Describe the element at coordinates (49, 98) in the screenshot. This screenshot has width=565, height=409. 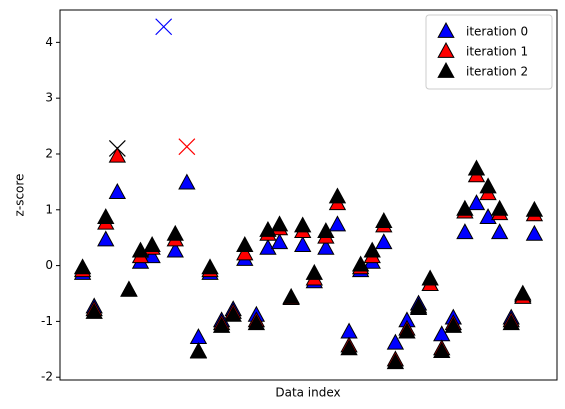
I see `y-tick-label: 3` at that location.